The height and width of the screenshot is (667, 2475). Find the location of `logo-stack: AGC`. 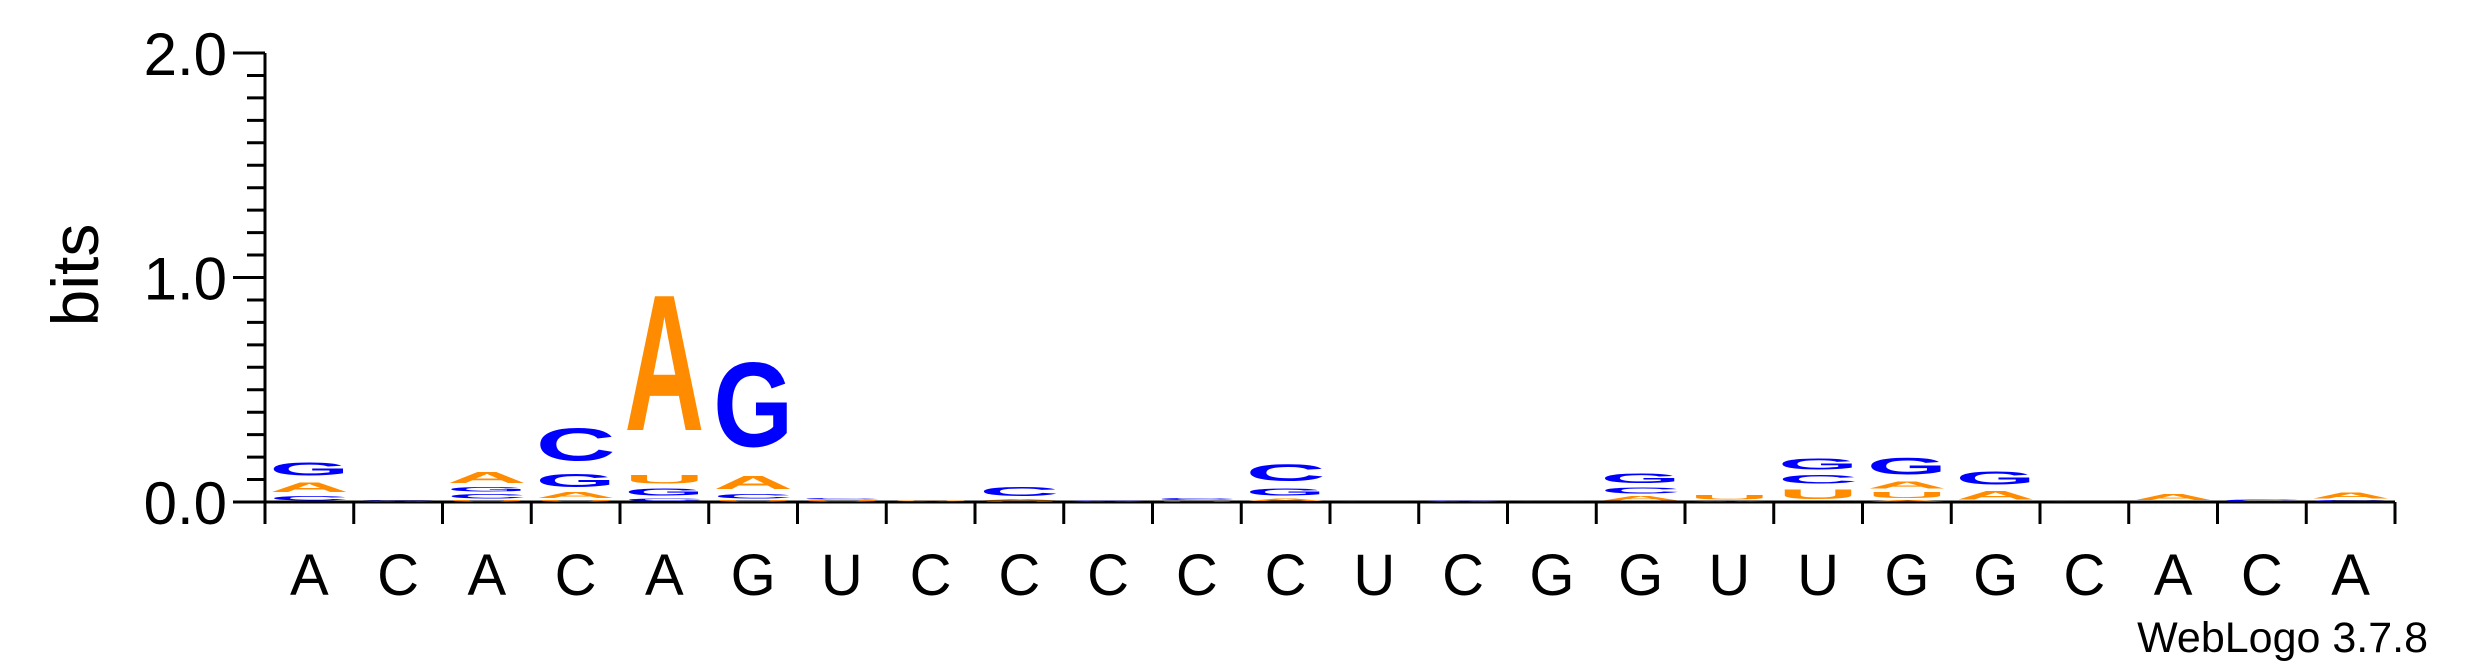

logo-stack: AGC is located at coordinates (1286, 480).